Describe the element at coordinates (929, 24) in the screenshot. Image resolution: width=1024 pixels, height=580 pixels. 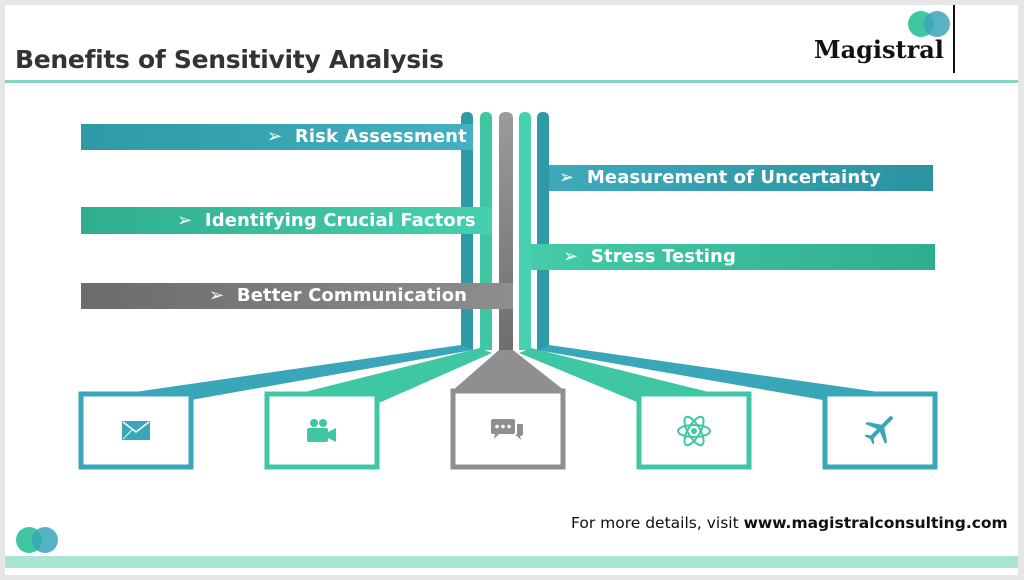
I see `logo-circles-icon` at that location.